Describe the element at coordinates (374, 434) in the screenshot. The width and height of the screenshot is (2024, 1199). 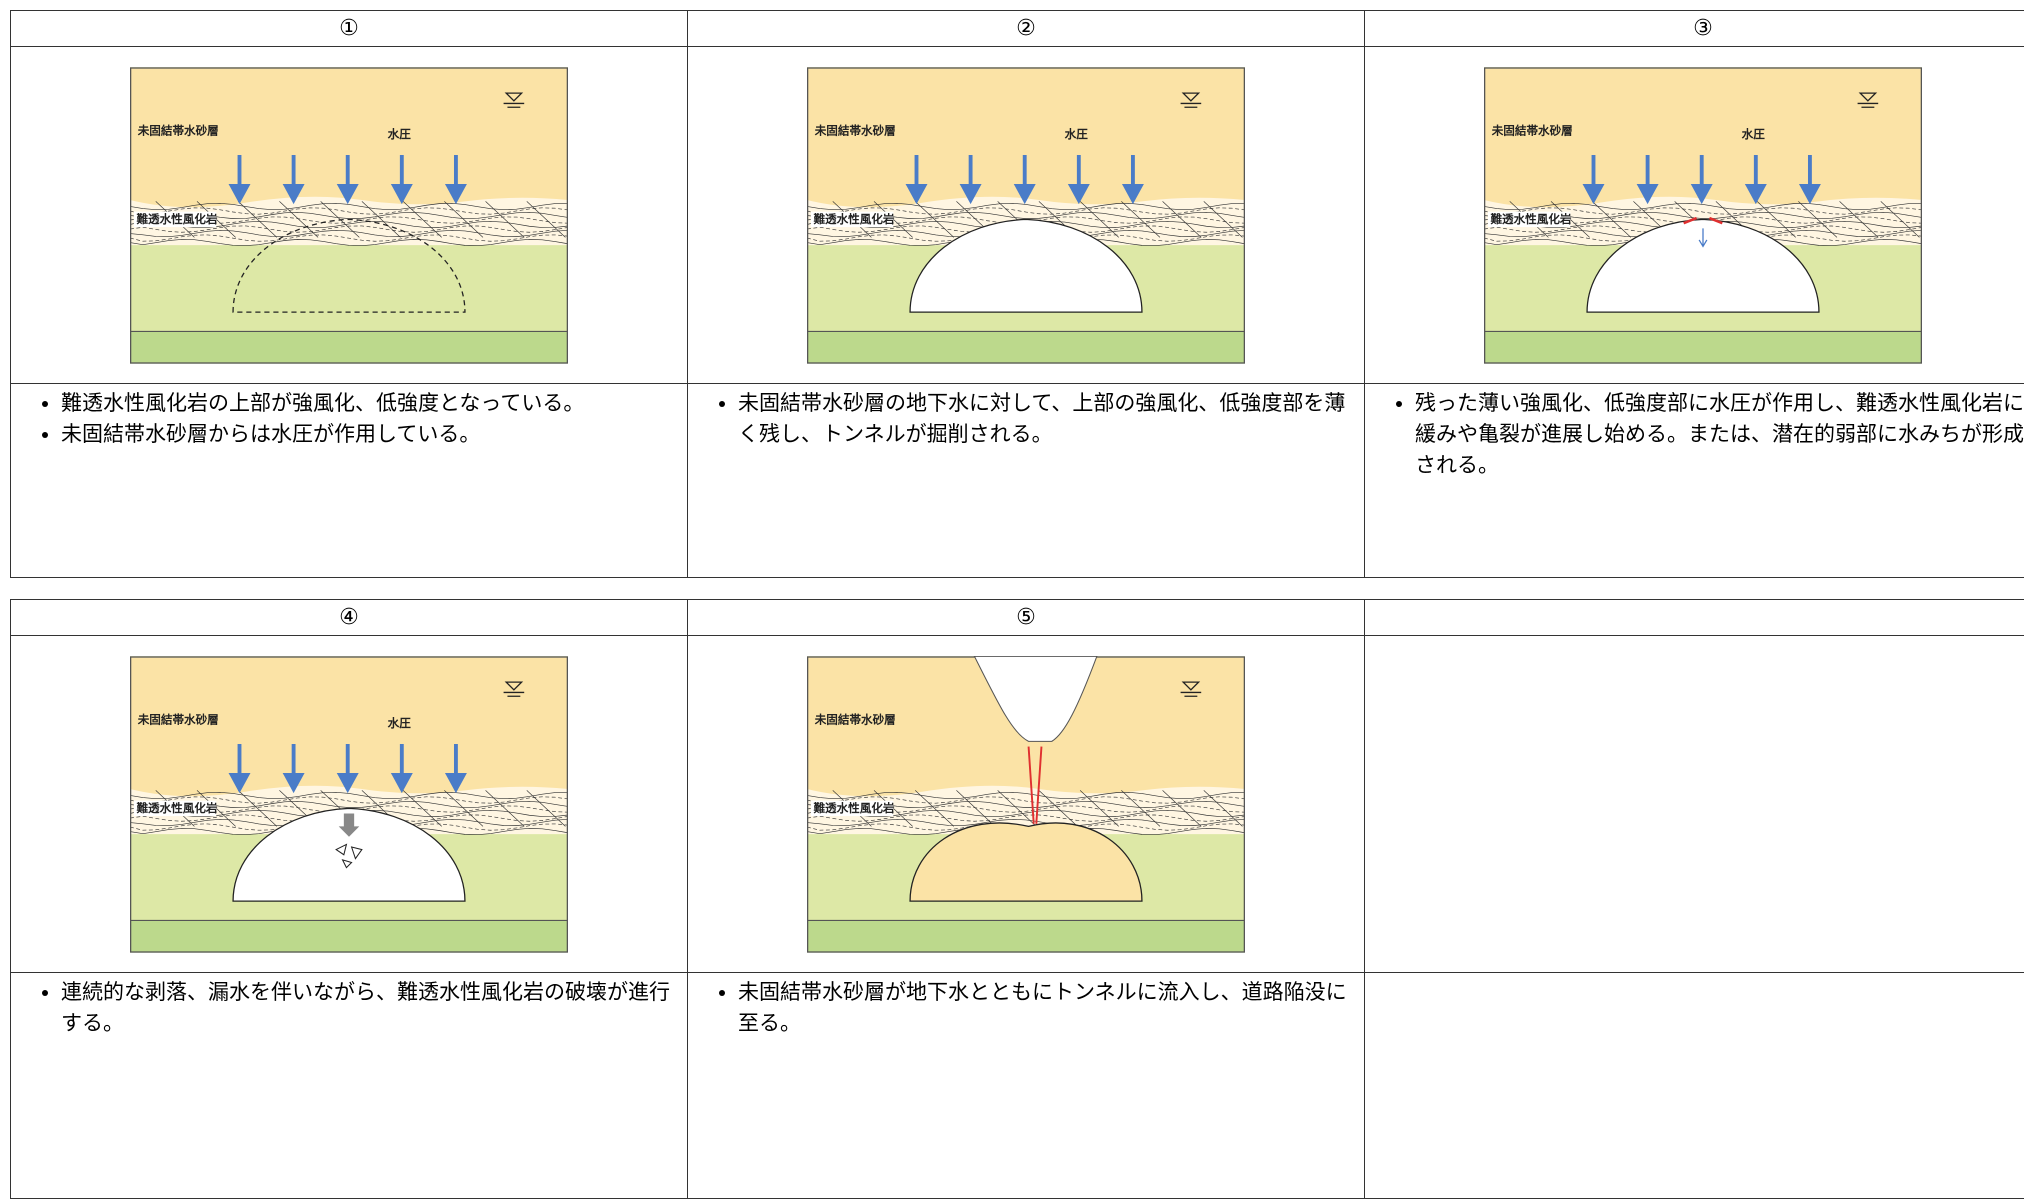
I see `bullet: 未固結帯水砂層からは水圧が作用している。` at that location.